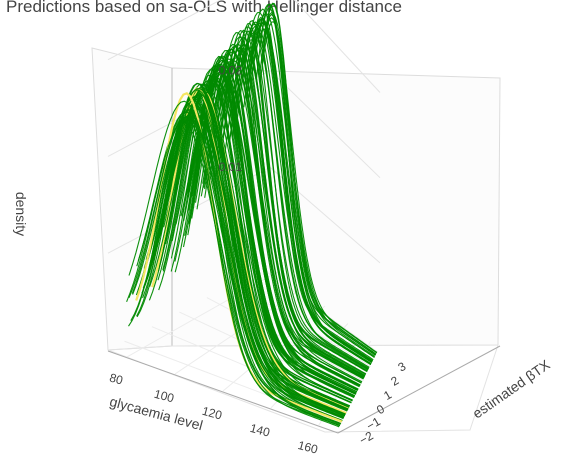 The height and width of the screenshot is (476, 569). I want to click on y-tick-label: 2, so click(394, 381).